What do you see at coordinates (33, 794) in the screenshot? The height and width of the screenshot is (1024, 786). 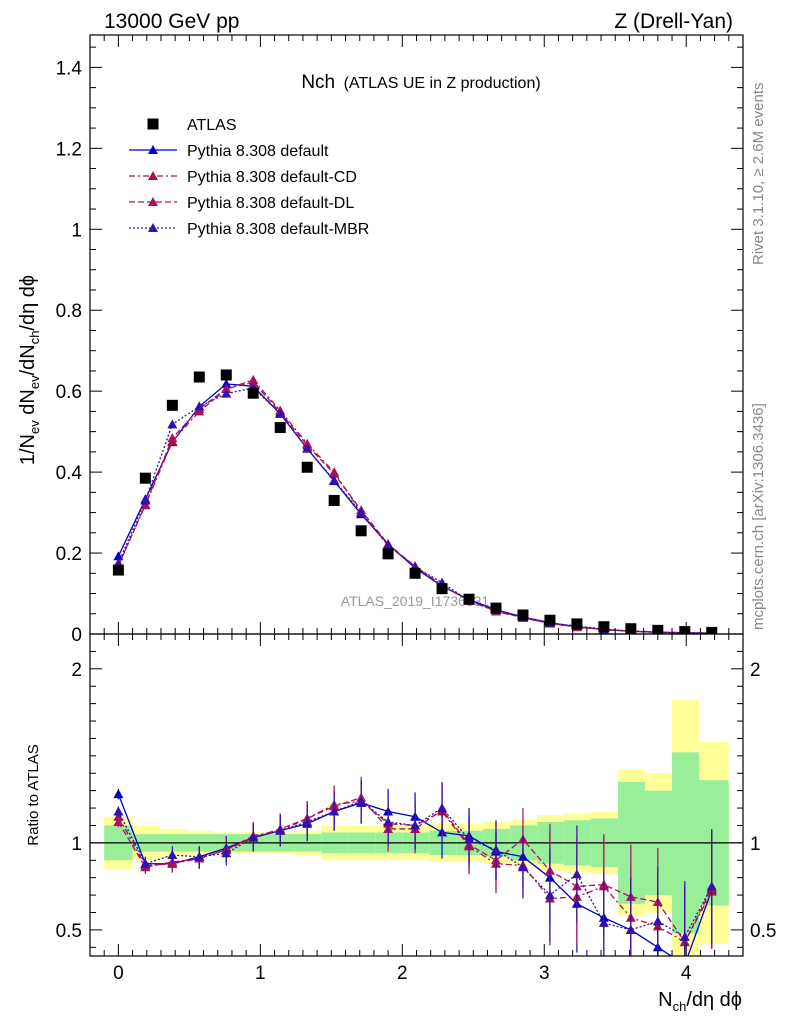 I see `y-axis-label-ratio: Ratio to ATLAS` at bounding box center [33, 794].